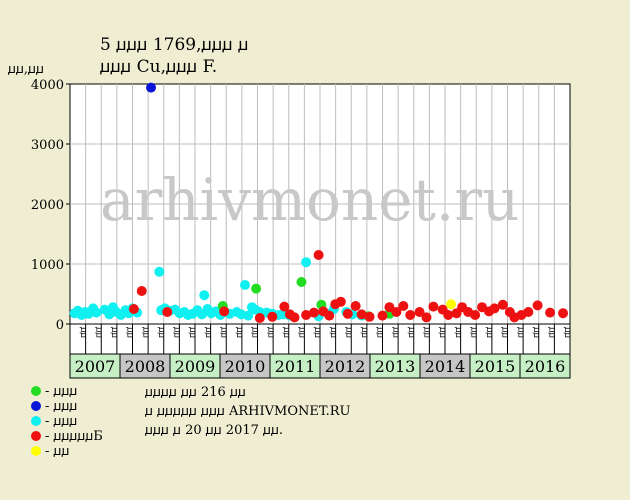 The width and height of the screenshot is (630, 500). I want to click on legend-swatch-yellow, so click(36, 451).